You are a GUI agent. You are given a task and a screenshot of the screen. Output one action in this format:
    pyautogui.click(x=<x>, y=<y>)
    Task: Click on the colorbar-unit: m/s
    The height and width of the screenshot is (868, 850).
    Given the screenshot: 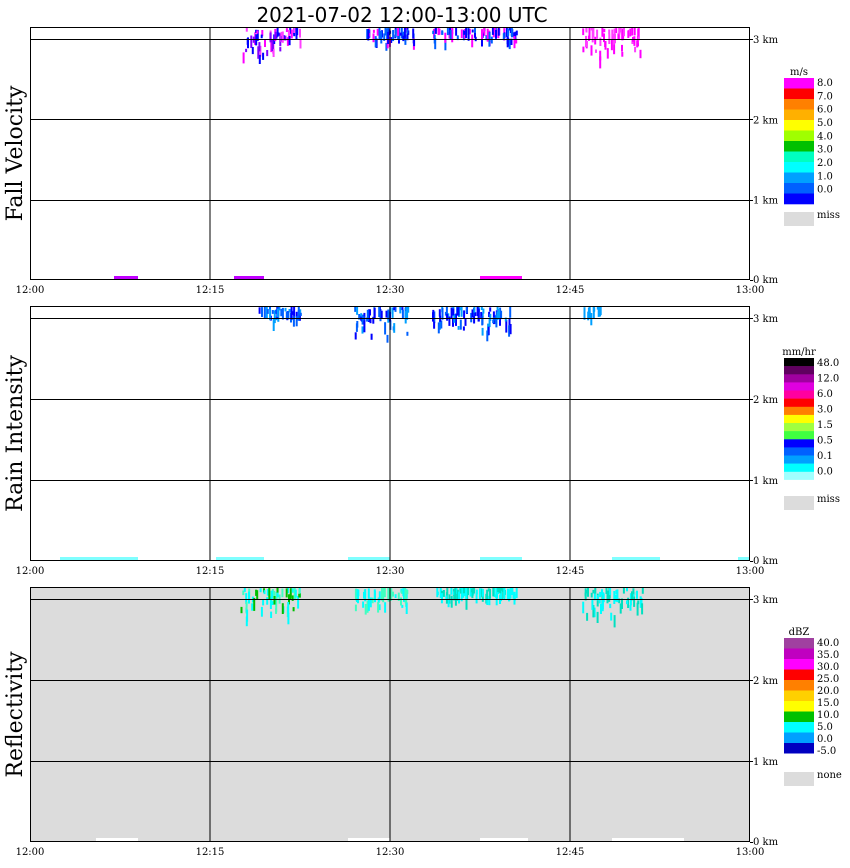 What is the action you would take?
    pyautogui.click(x=799, y=72)
    